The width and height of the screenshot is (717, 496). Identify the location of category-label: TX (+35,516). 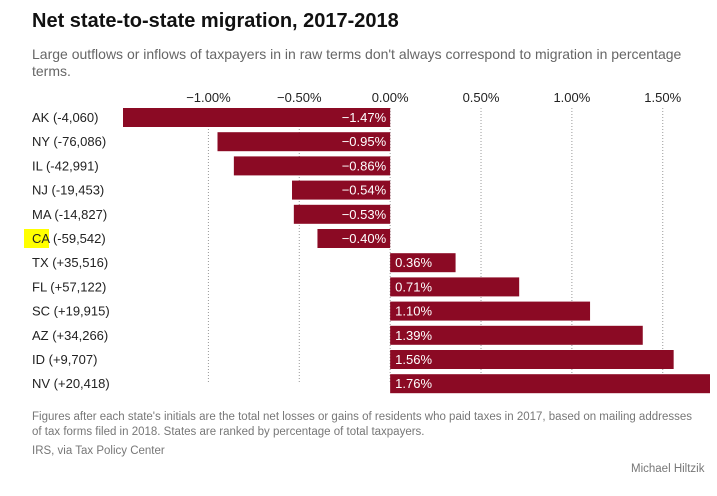
(70, 262).